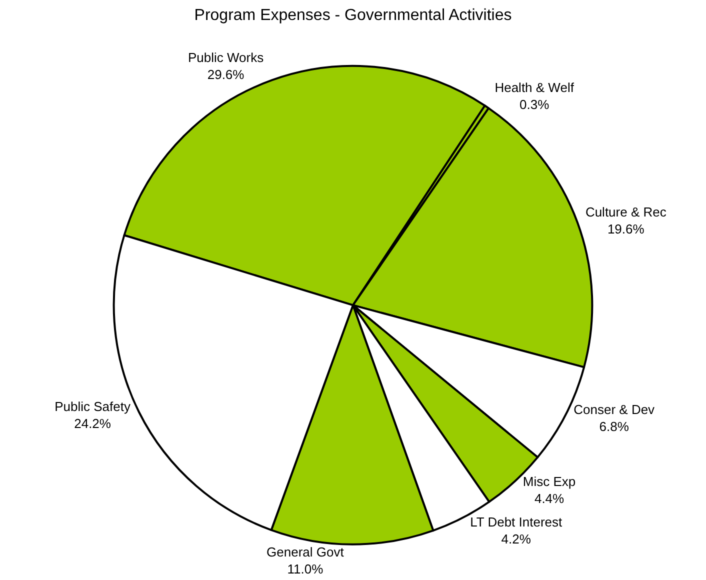 The width and height of the screenshot is (706, 580). Describe the element at coordinates (305, 552) in the screenshot. I see `slice-label: General Govt` at that location.